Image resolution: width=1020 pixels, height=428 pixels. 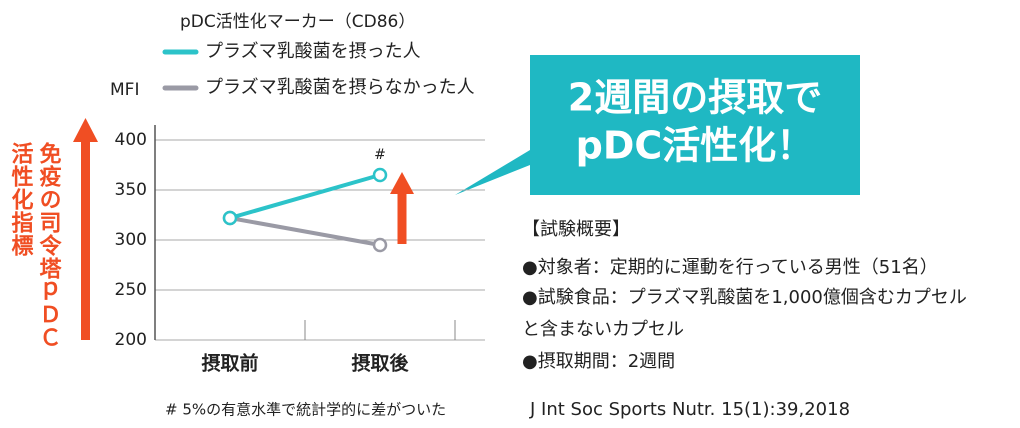 What do you see at coordinates (85, 240) in the screenshot?
I see `y-arrow-shaft` at bounding box center [85, 240].